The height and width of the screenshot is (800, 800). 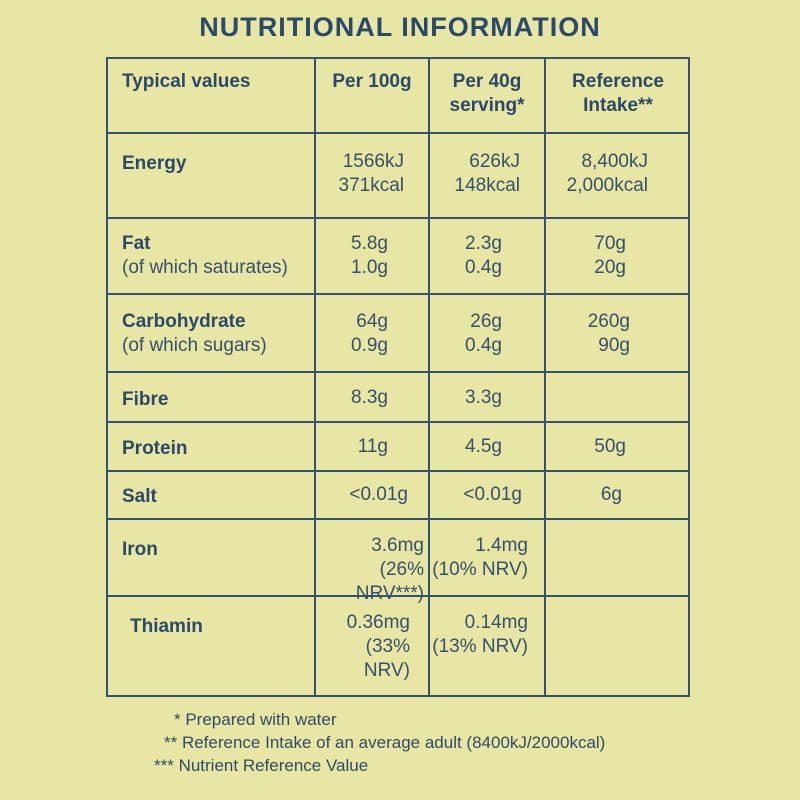 What do you see at coordinates (487, 185) in the screenshot?
I see `energy-per40-kcal: 148kcal` at bounding box center [487, 185].